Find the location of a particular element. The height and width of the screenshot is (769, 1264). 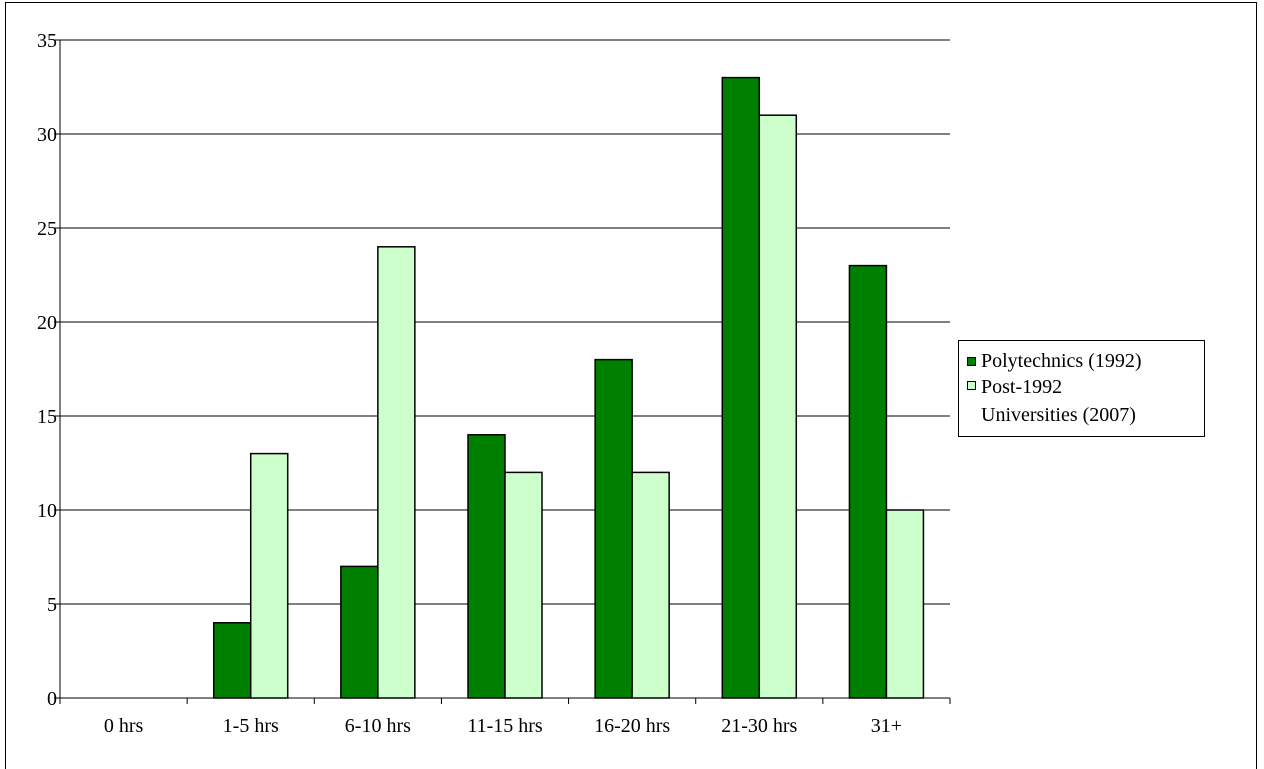

legend-label-series-2: Post-1992 Universities (2007) is located at coordinates (1058, 401).